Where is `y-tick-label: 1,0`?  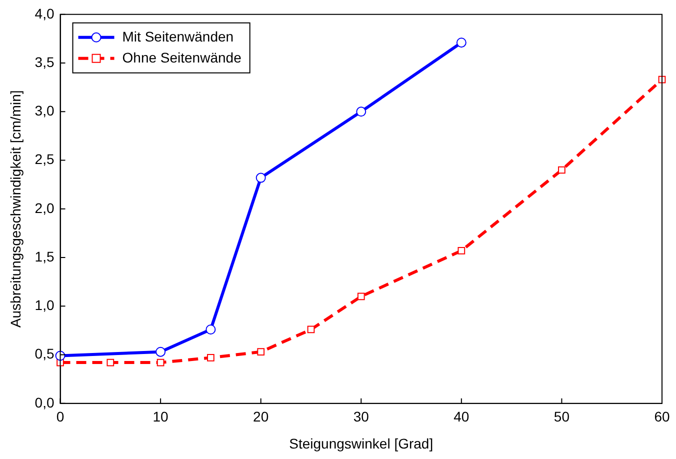 y-tick-label: 1,0 is located at coordinates (44, 305).